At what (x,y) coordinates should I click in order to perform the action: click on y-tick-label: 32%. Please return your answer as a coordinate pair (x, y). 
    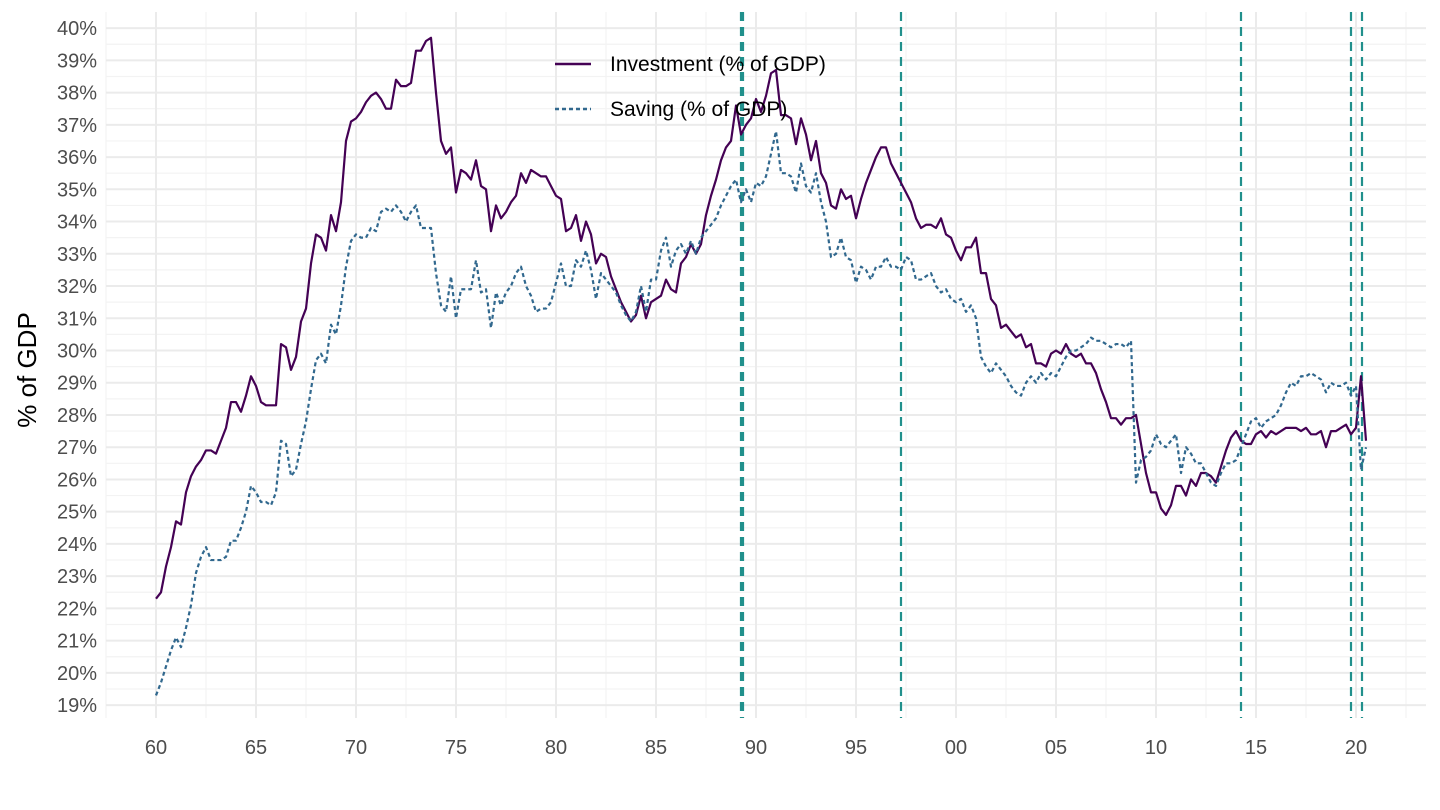
    Looking at the image, I should click on (77, 287).